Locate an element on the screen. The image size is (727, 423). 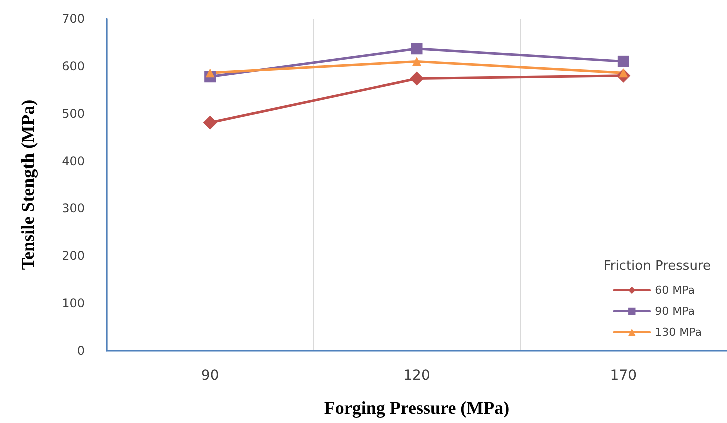
x-tick-label: 170 is located at coordinates (624, 376).